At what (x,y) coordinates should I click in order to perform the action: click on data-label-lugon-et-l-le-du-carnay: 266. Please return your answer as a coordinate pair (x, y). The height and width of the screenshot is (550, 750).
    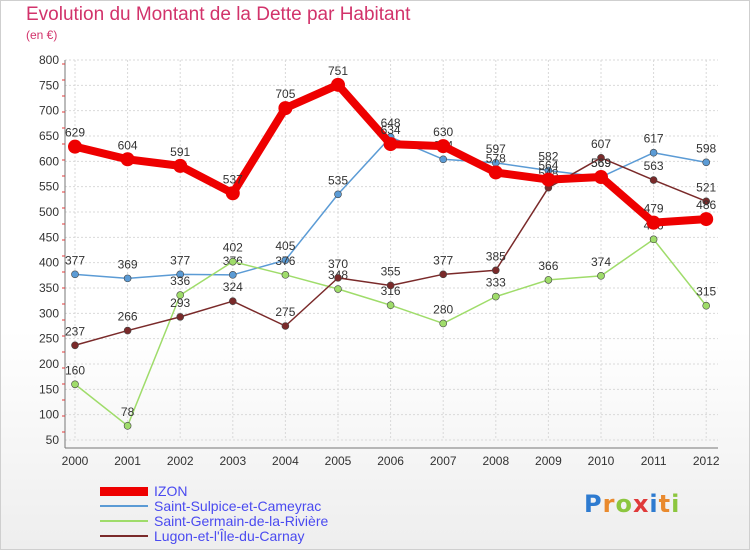
    Looking at the image, I should click on (128, 317).